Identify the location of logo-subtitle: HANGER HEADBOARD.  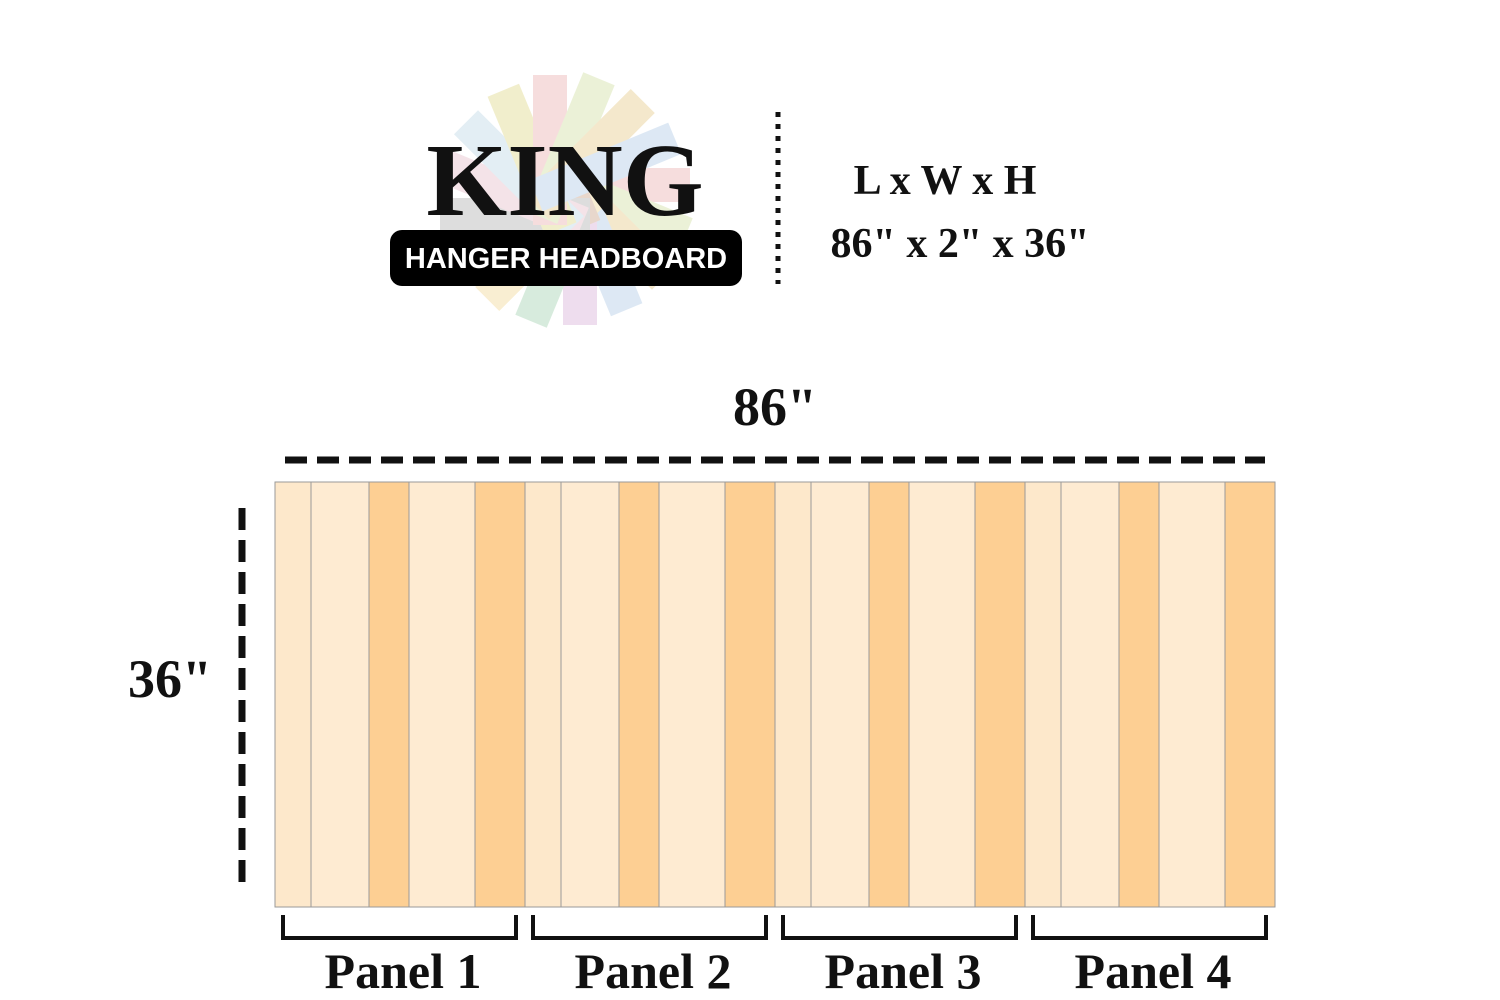
(566, 259).